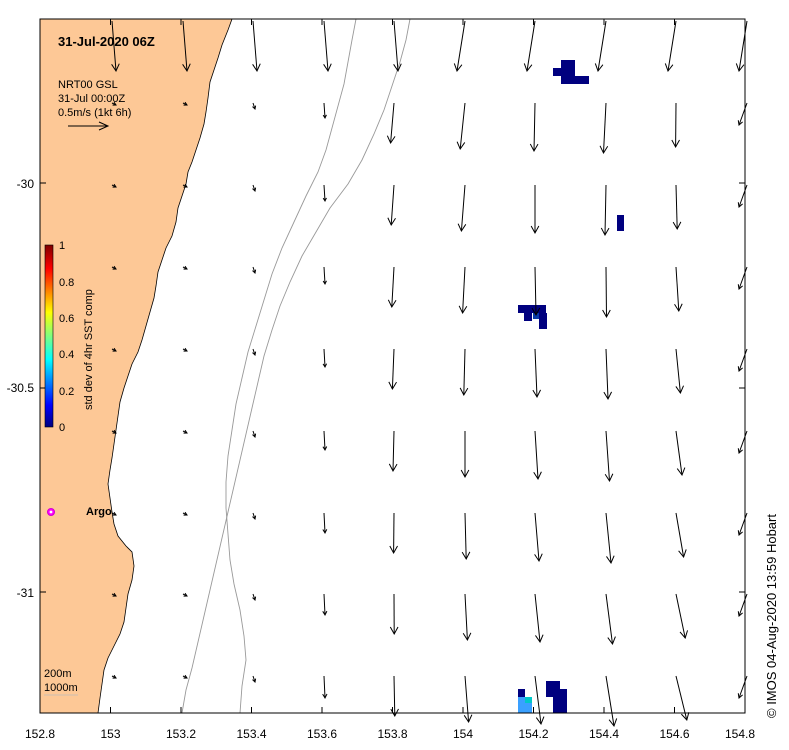 This screenshot has height=750, width=789. Describe the element at coordinates (89, 349) in the screenshot. I see `colorbar-label: std dev of 4hr SST comp` at that location.